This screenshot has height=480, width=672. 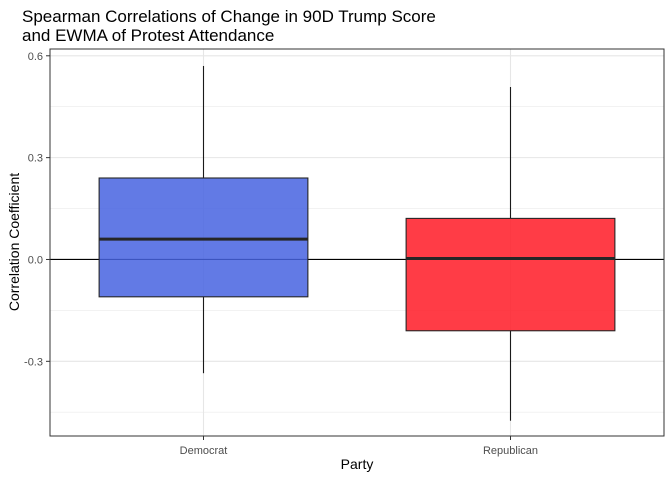 What do you see at coordinates (510, 451) in the screenshot?
I see `x-tick-label: Republican` at bounding box center [510, 451].